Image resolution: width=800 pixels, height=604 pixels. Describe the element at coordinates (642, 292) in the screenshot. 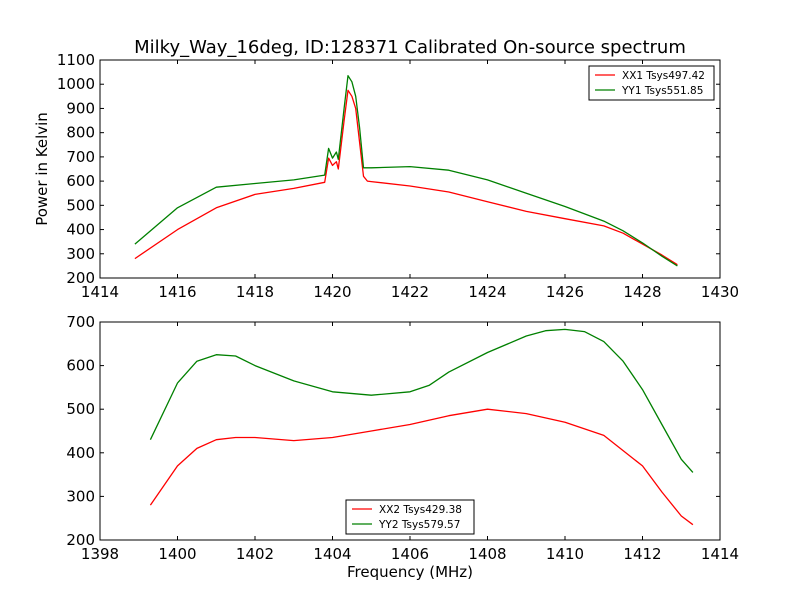

I see `x-tick-label: 1428` at that location.